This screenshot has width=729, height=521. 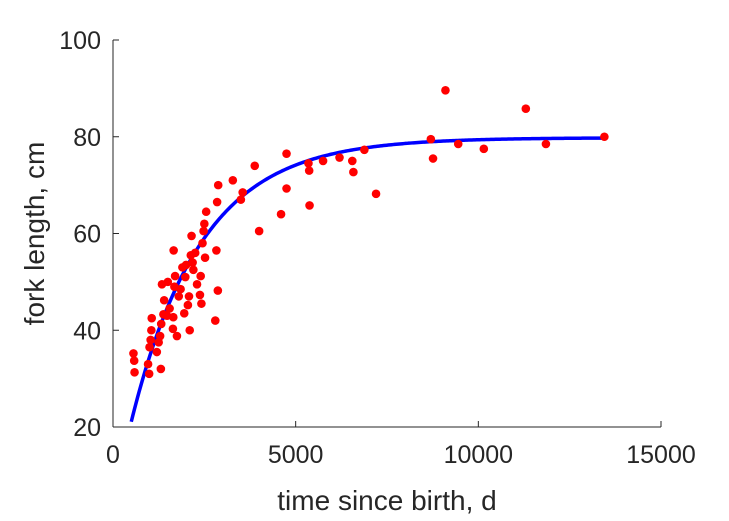 What do you see at coordinates (479, 455) in the screenshot?
I see `x-tick-label: 10000` at bounding box center [479, 455].